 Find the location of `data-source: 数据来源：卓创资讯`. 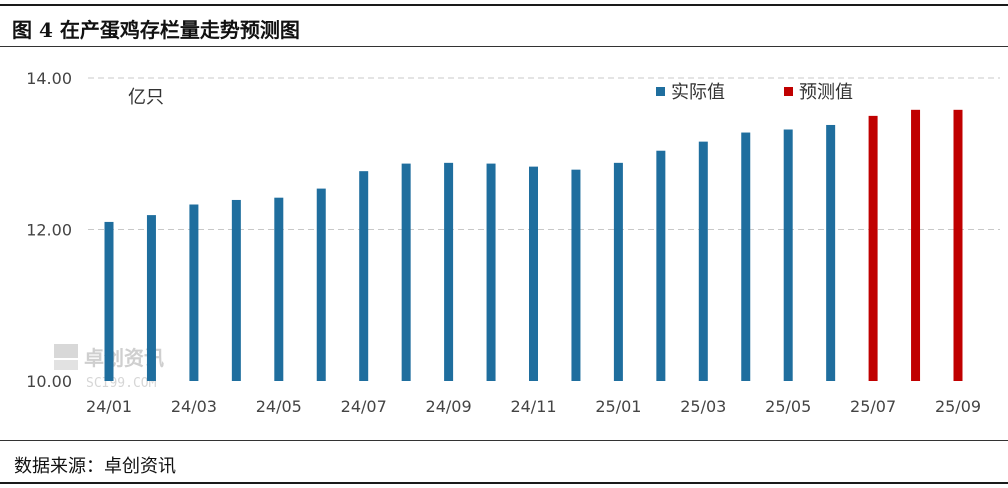

data-source: 数据来源：卓创资讯 is located at coordinates (95, 466).